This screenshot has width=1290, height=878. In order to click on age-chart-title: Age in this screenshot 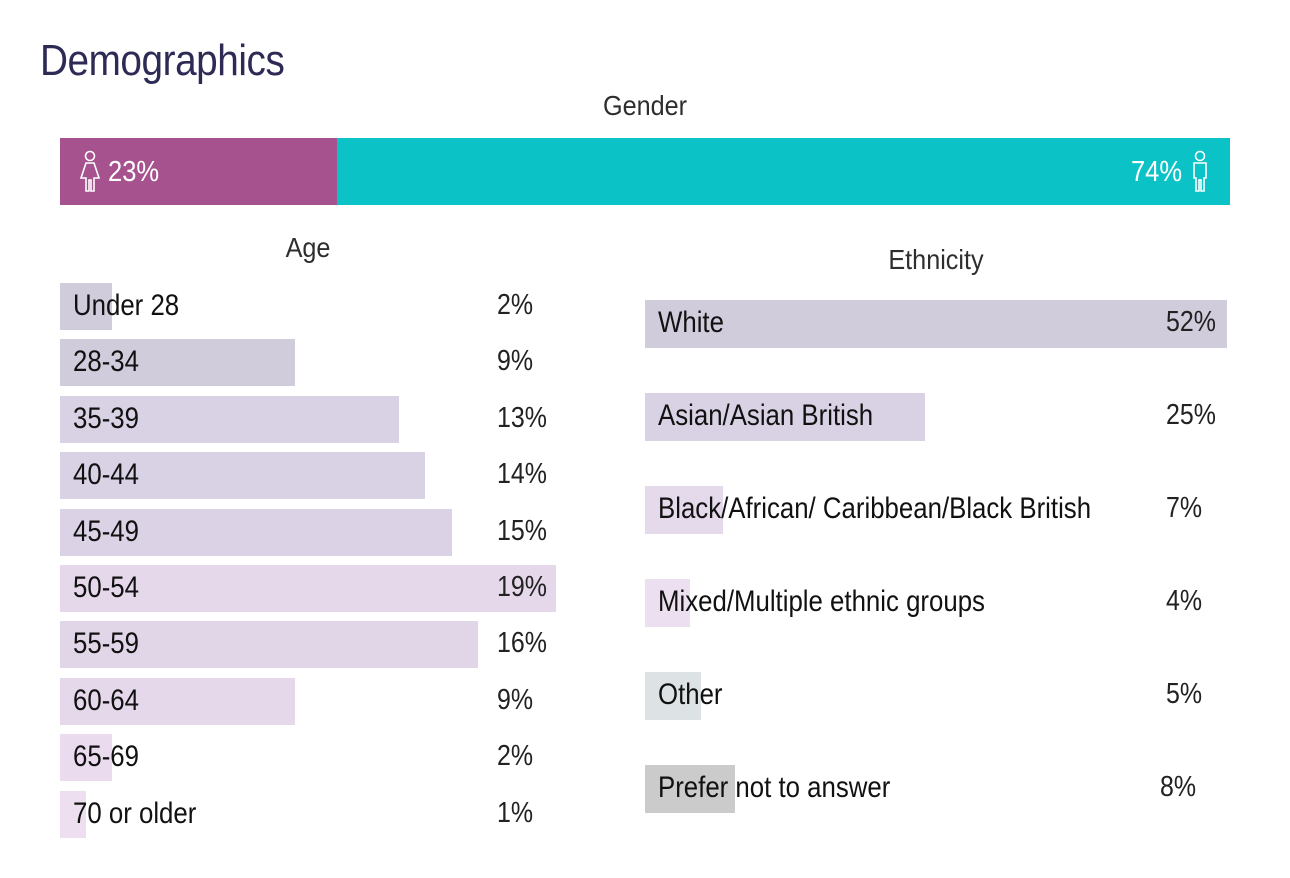, I will do `click(308, 247)`.